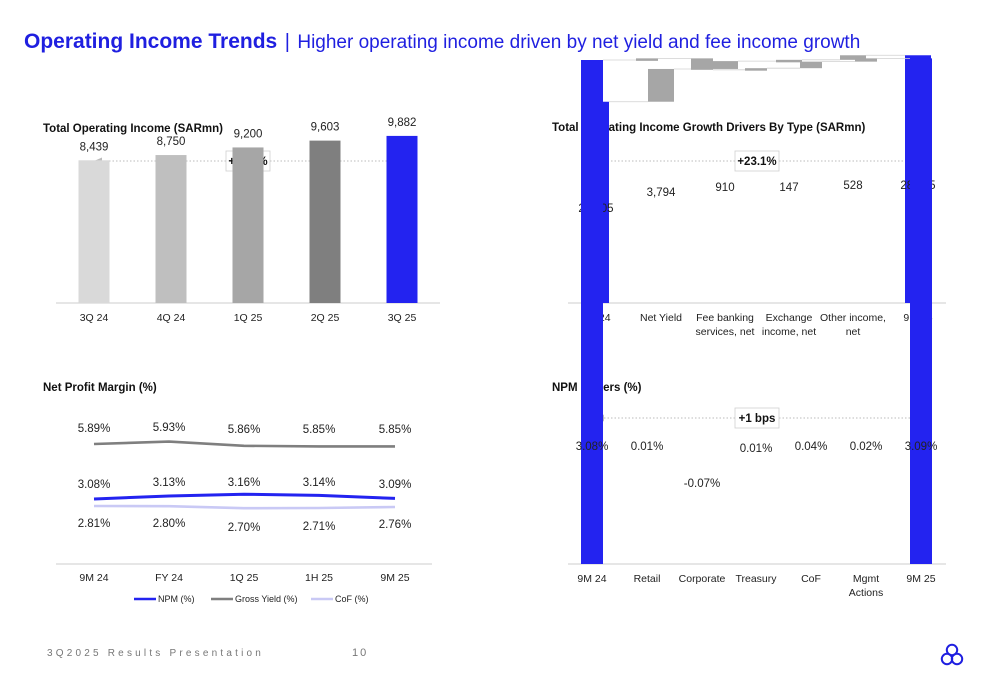  I want to click on npm-tick-label: 9M 25, so click(394, 578).